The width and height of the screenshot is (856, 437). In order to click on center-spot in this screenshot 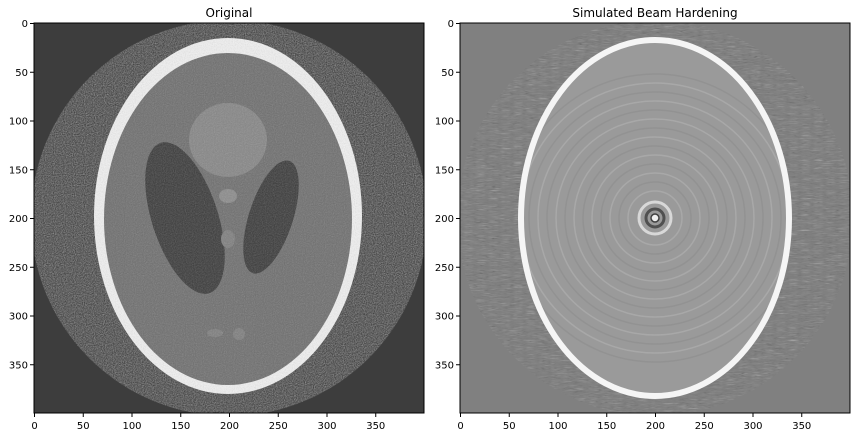, I will do `click(655, 218)`.